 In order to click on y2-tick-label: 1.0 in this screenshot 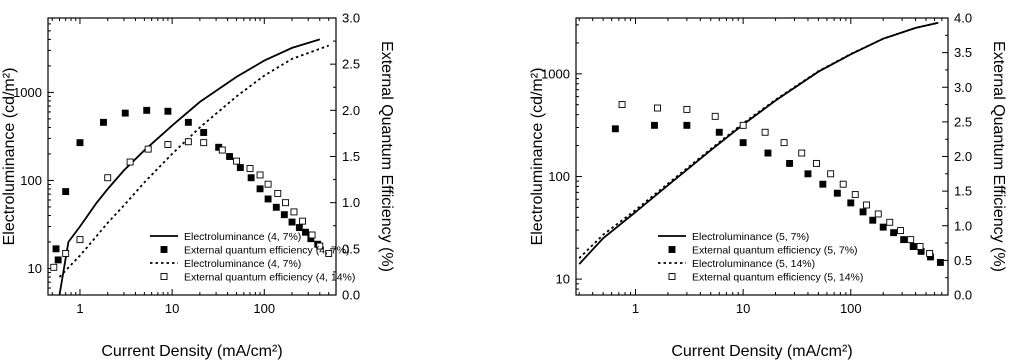, I will do `click(351, 202)`.